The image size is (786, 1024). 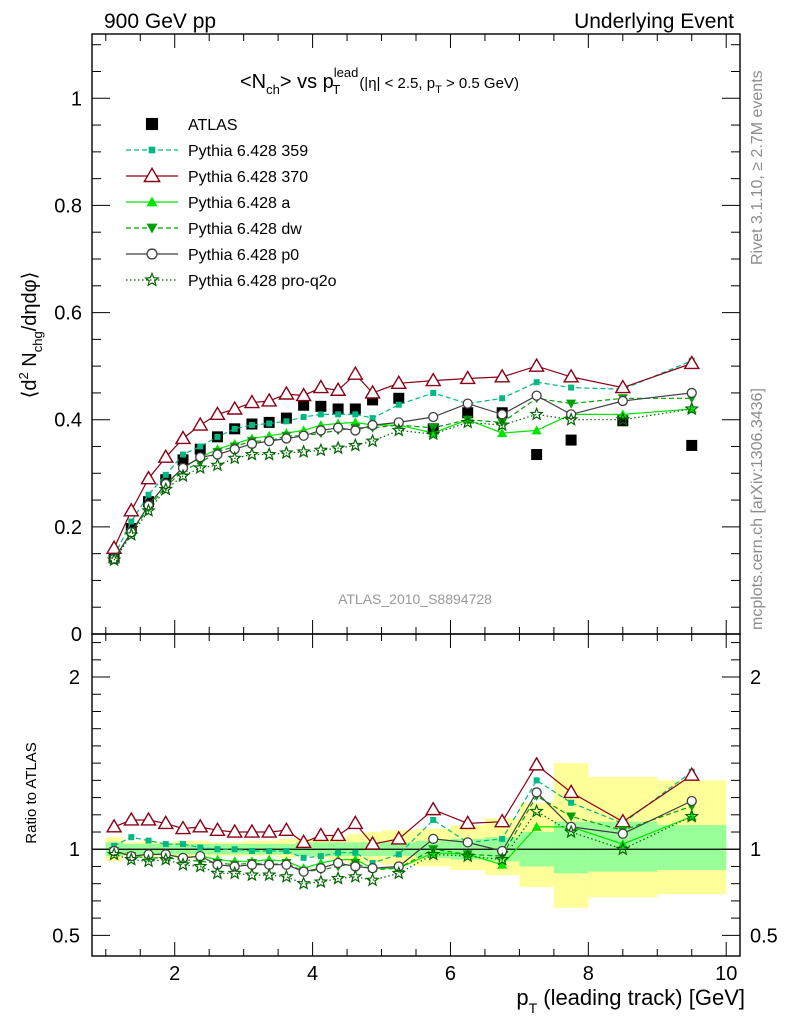 I want to click on legend-label: Pythia 6.428 a, so click(x=239, y=203).